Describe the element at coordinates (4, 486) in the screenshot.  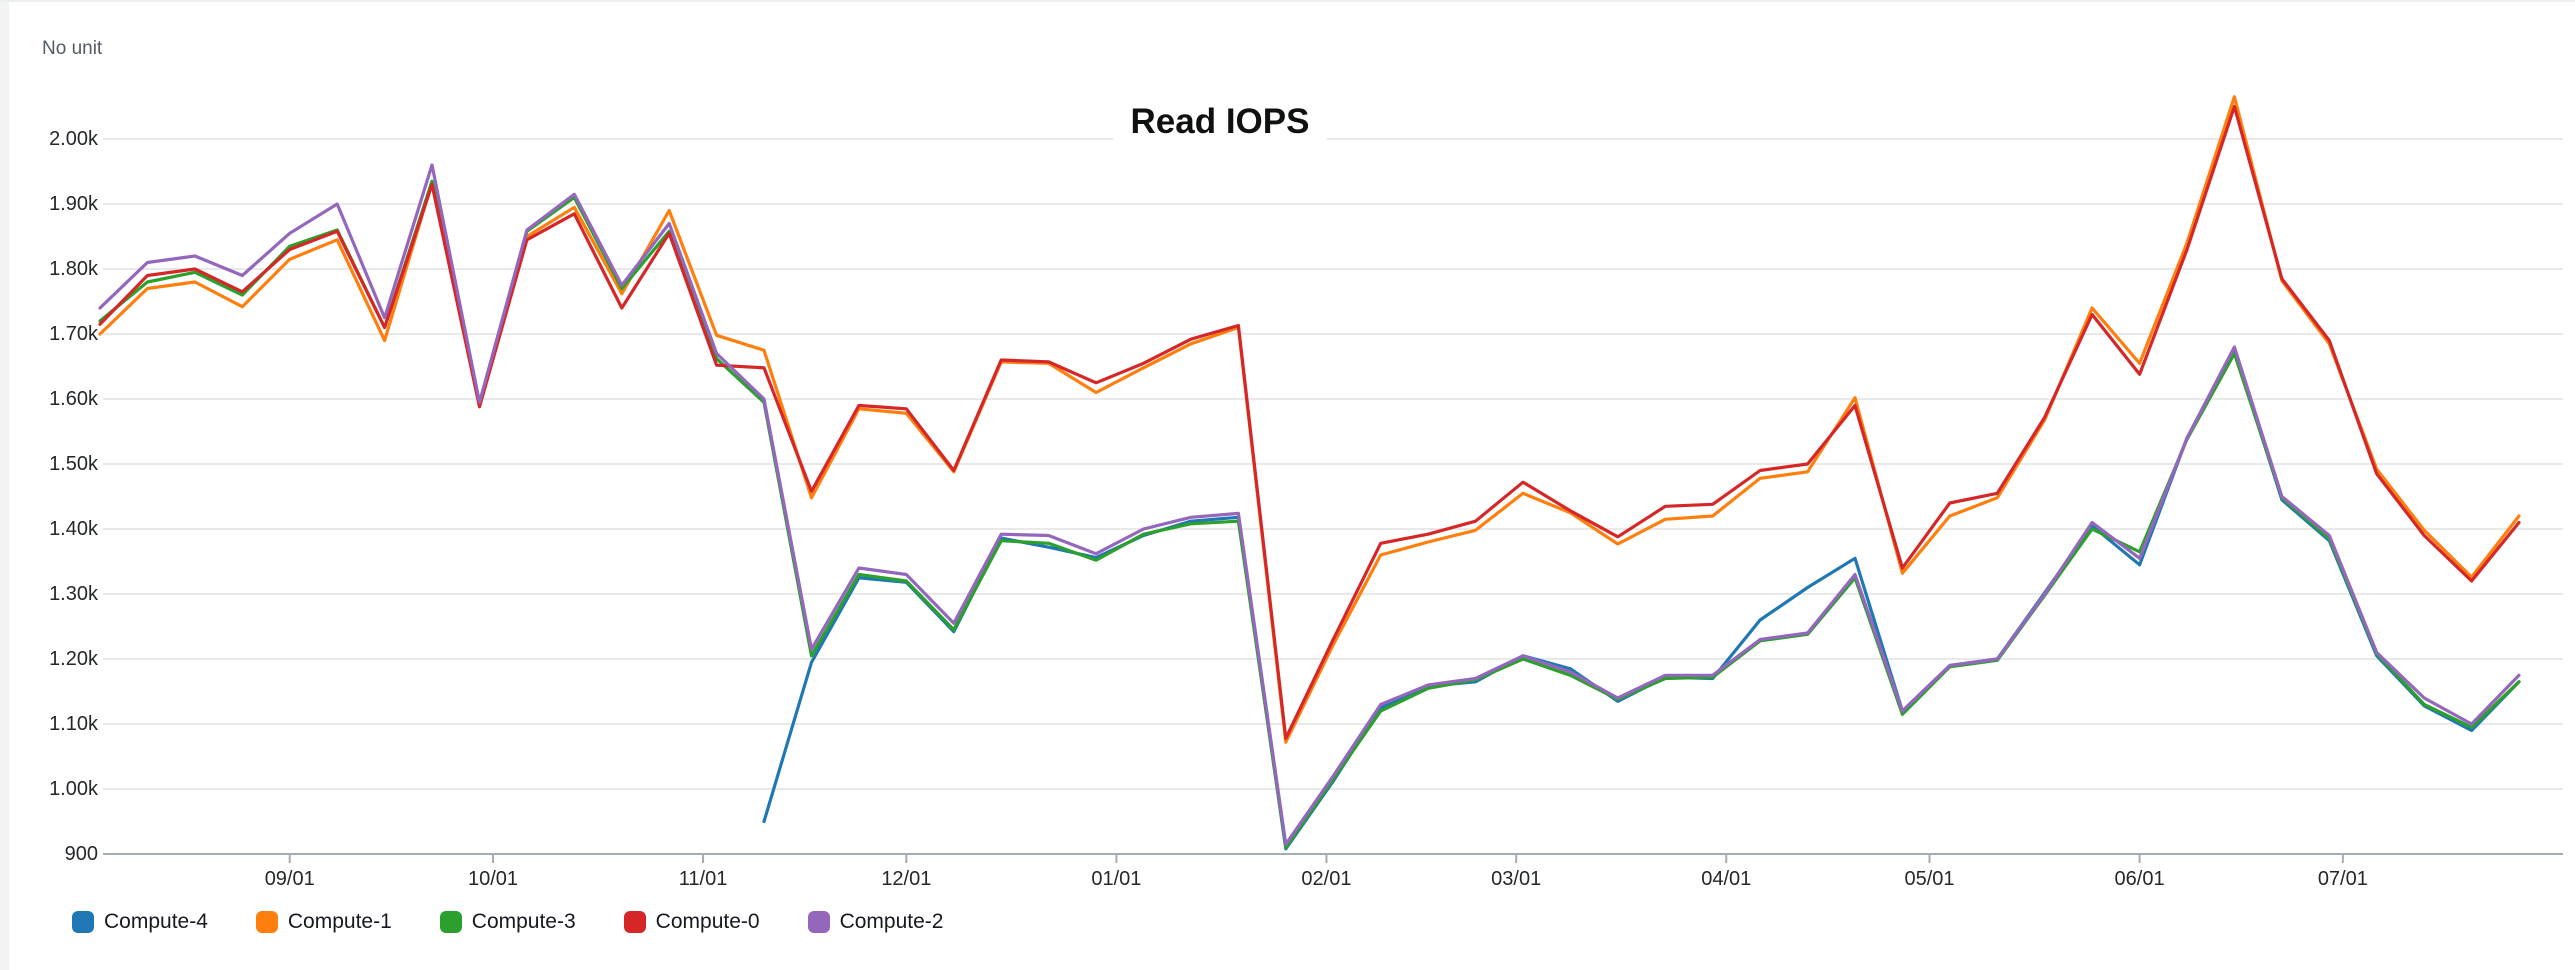
I see `panel-left-edge` at that location.